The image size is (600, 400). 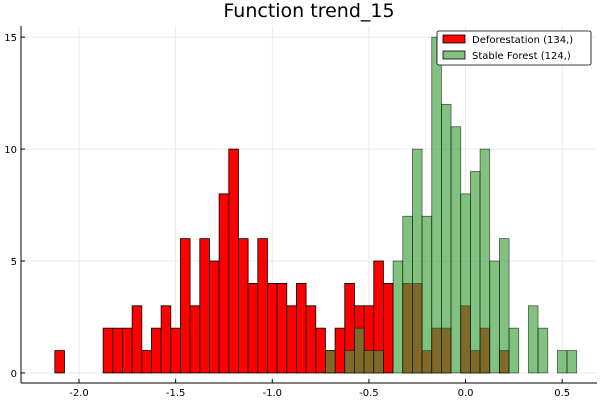 What do you see at coordinates (369, 393) in the screenshot?
I see `x-tick-label: -0.5` at bounding box center [369, 393].